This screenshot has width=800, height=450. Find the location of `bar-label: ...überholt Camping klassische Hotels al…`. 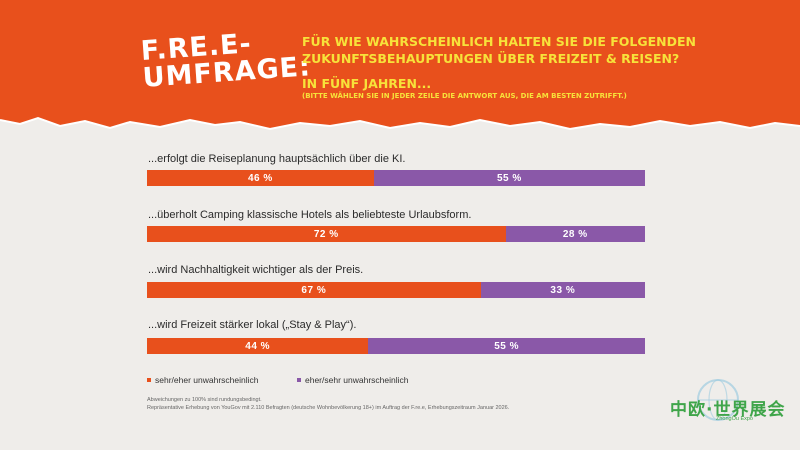

bar-label: ...überholt Camping klassische Hotels al… is located at coordinates (310, 215).